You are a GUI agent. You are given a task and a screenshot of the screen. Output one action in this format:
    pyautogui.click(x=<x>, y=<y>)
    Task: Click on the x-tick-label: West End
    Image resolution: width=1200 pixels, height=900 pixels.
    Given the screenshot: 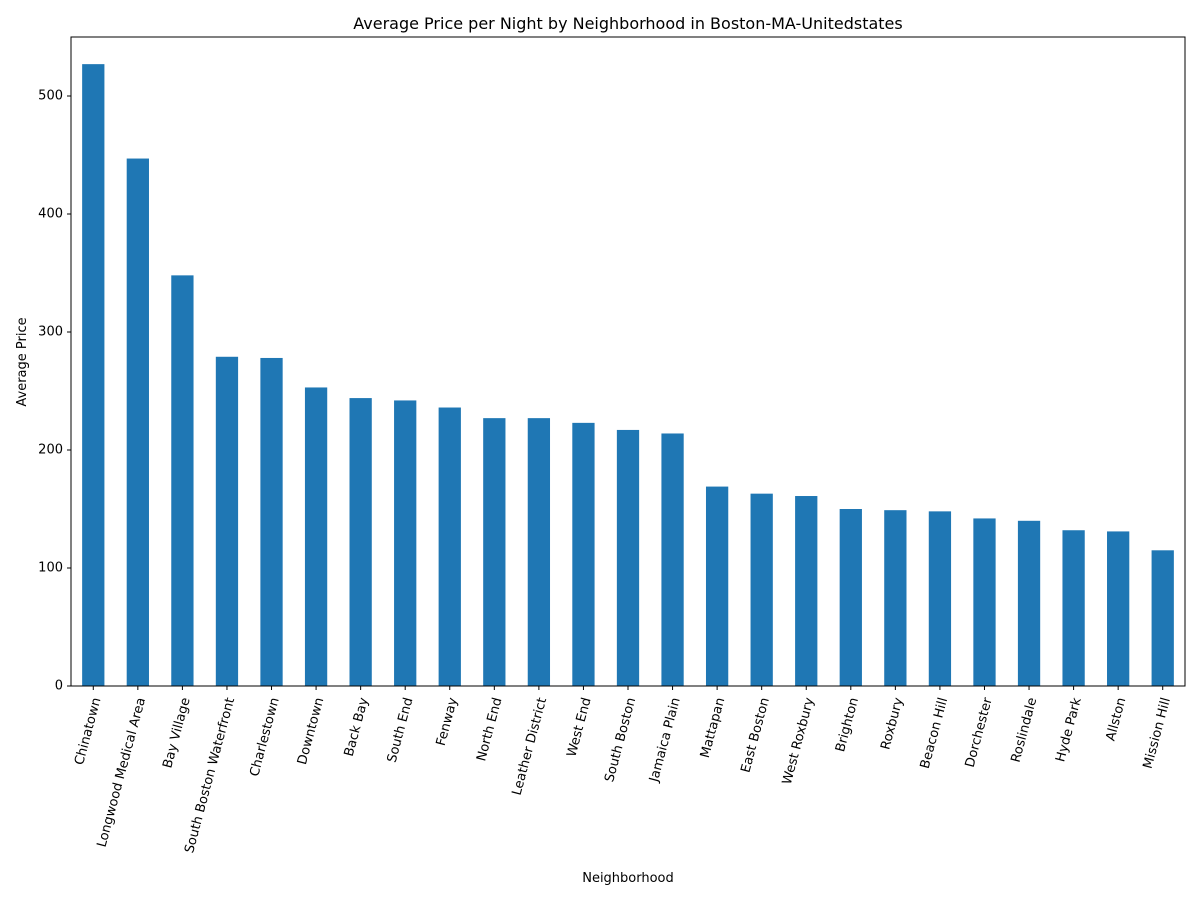 What is the action you would take?
    pyautogui.click(x=579, y=727)
    